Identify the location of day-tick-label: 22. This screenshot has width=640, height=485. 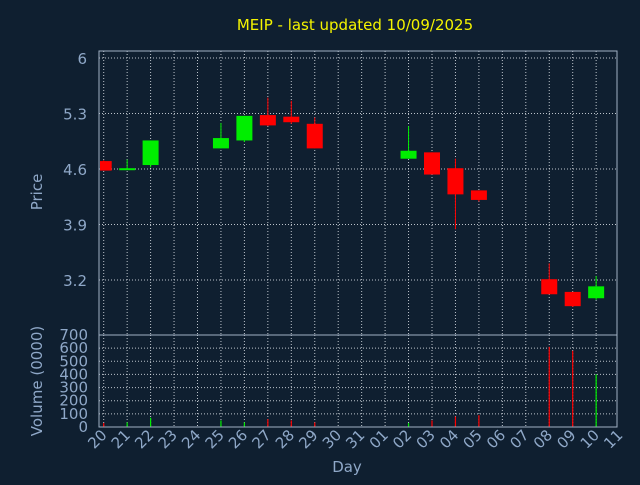
(144, 439).